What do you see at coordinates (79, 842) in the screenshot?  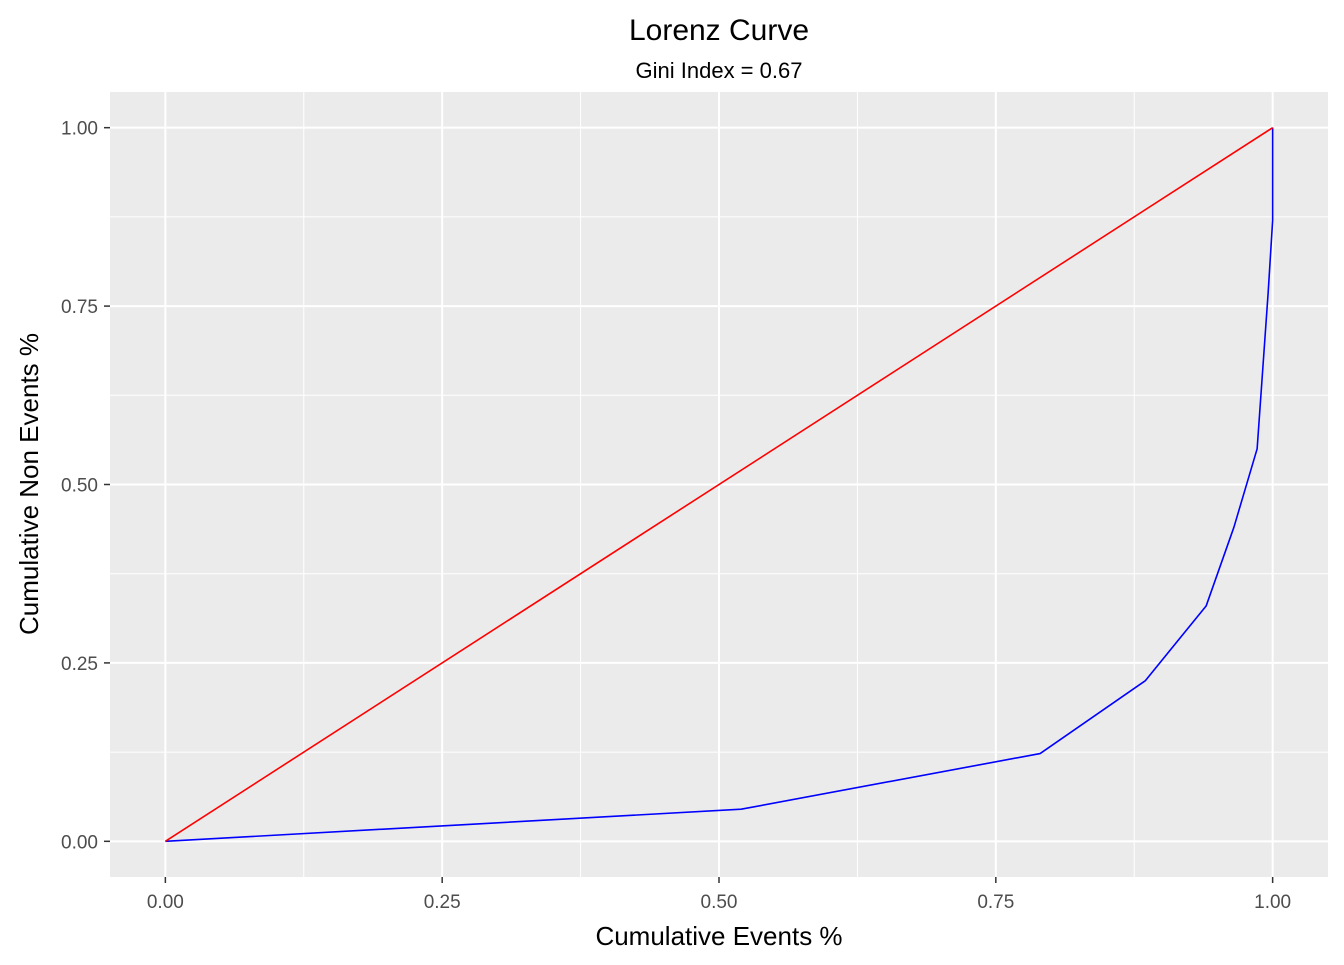 I see `y-tick-label: 0.00` at bounding box center [79, 842].